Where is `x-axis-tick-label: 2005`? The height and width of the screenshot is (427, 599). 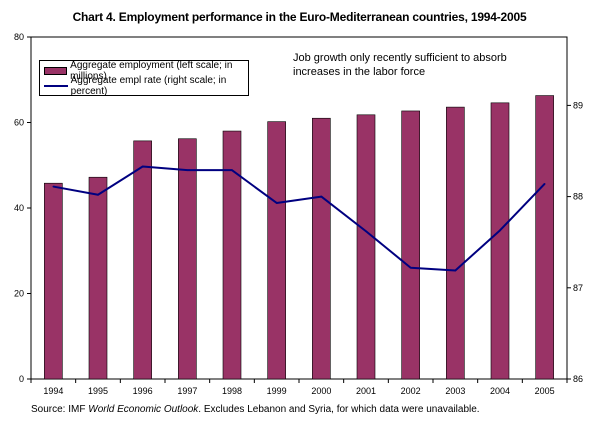
x-axis-tick-label: 2005 is located at coordinates (545, 391).